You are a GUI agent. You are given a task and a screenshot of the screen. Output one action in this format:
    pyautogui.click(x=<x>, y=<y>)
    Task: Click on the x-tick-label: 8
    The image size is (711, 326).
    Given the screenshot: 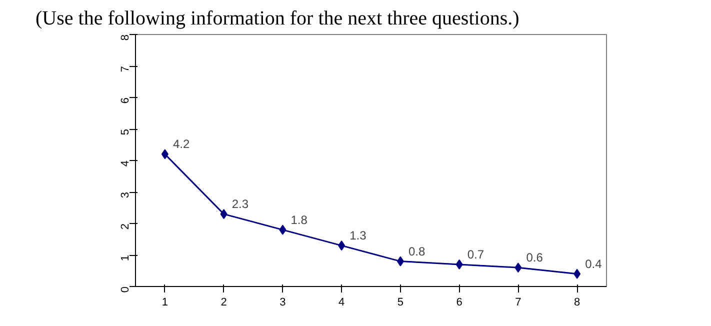 What is the action you would take?
    pyautogui.click(x=577, y=302)
    